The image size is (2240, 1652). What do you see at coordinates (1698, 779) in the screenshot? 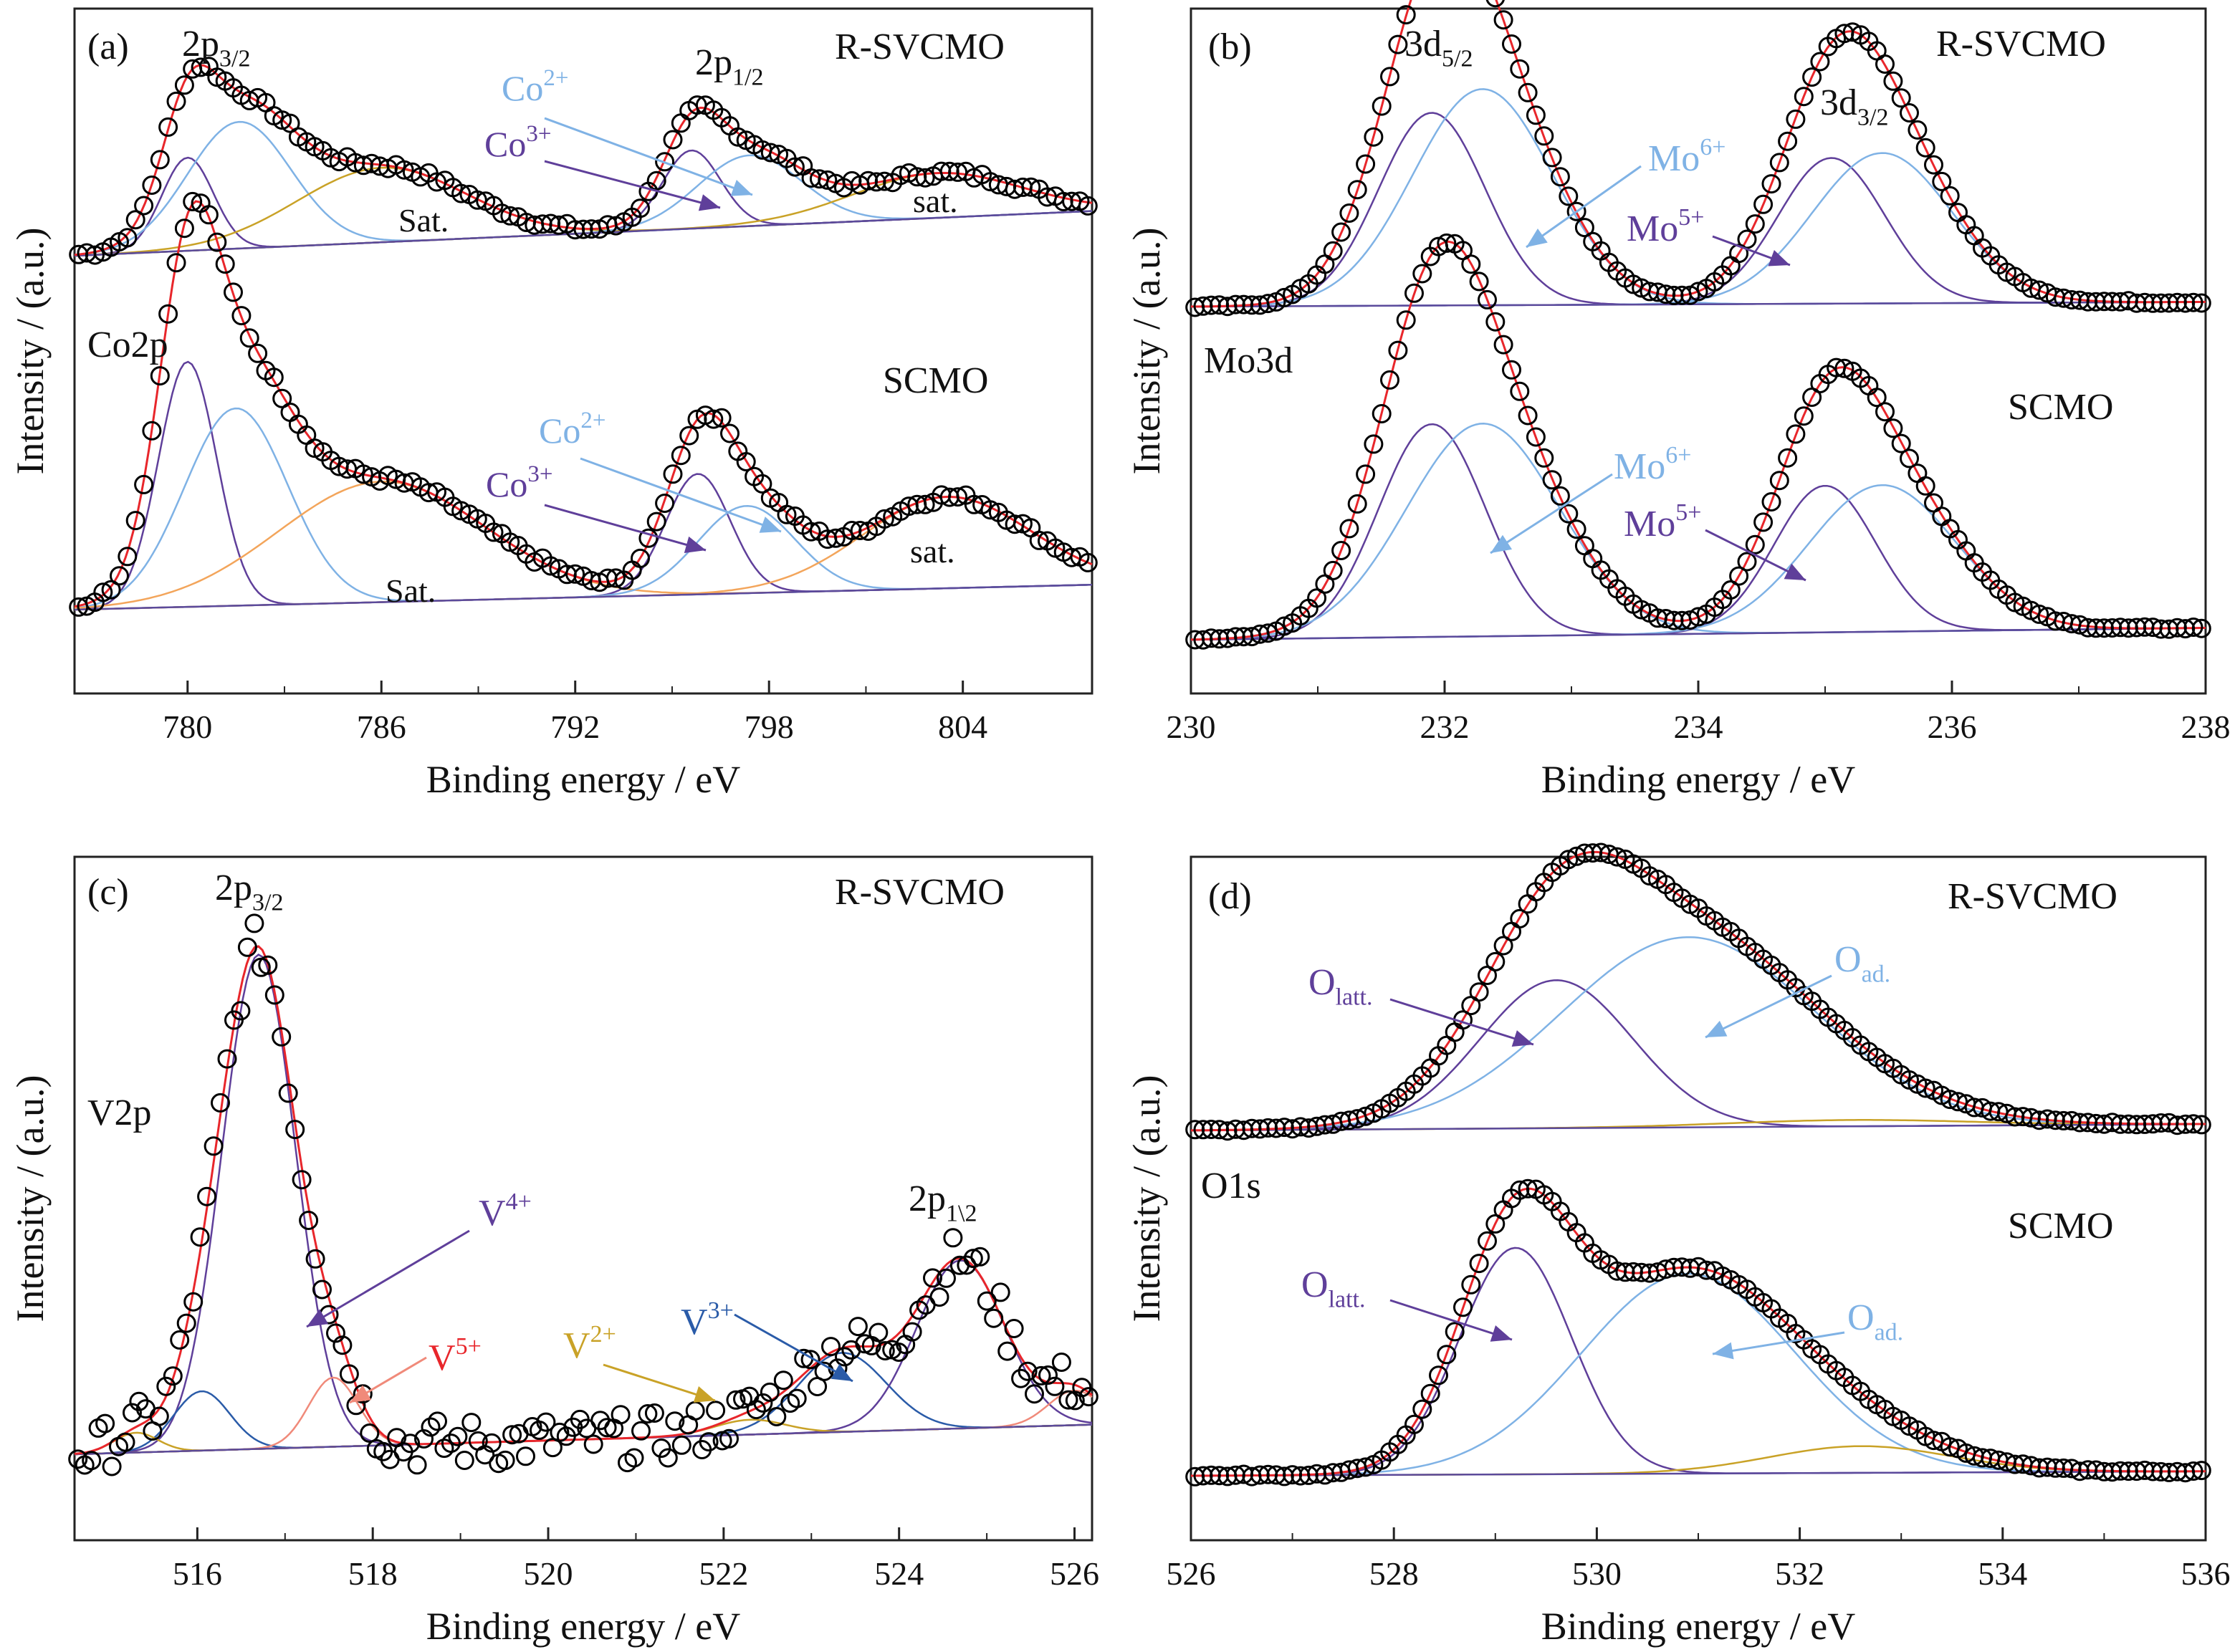
I see `x-axis-label: Binding energy / eV` at bounding box center [1698, 779].